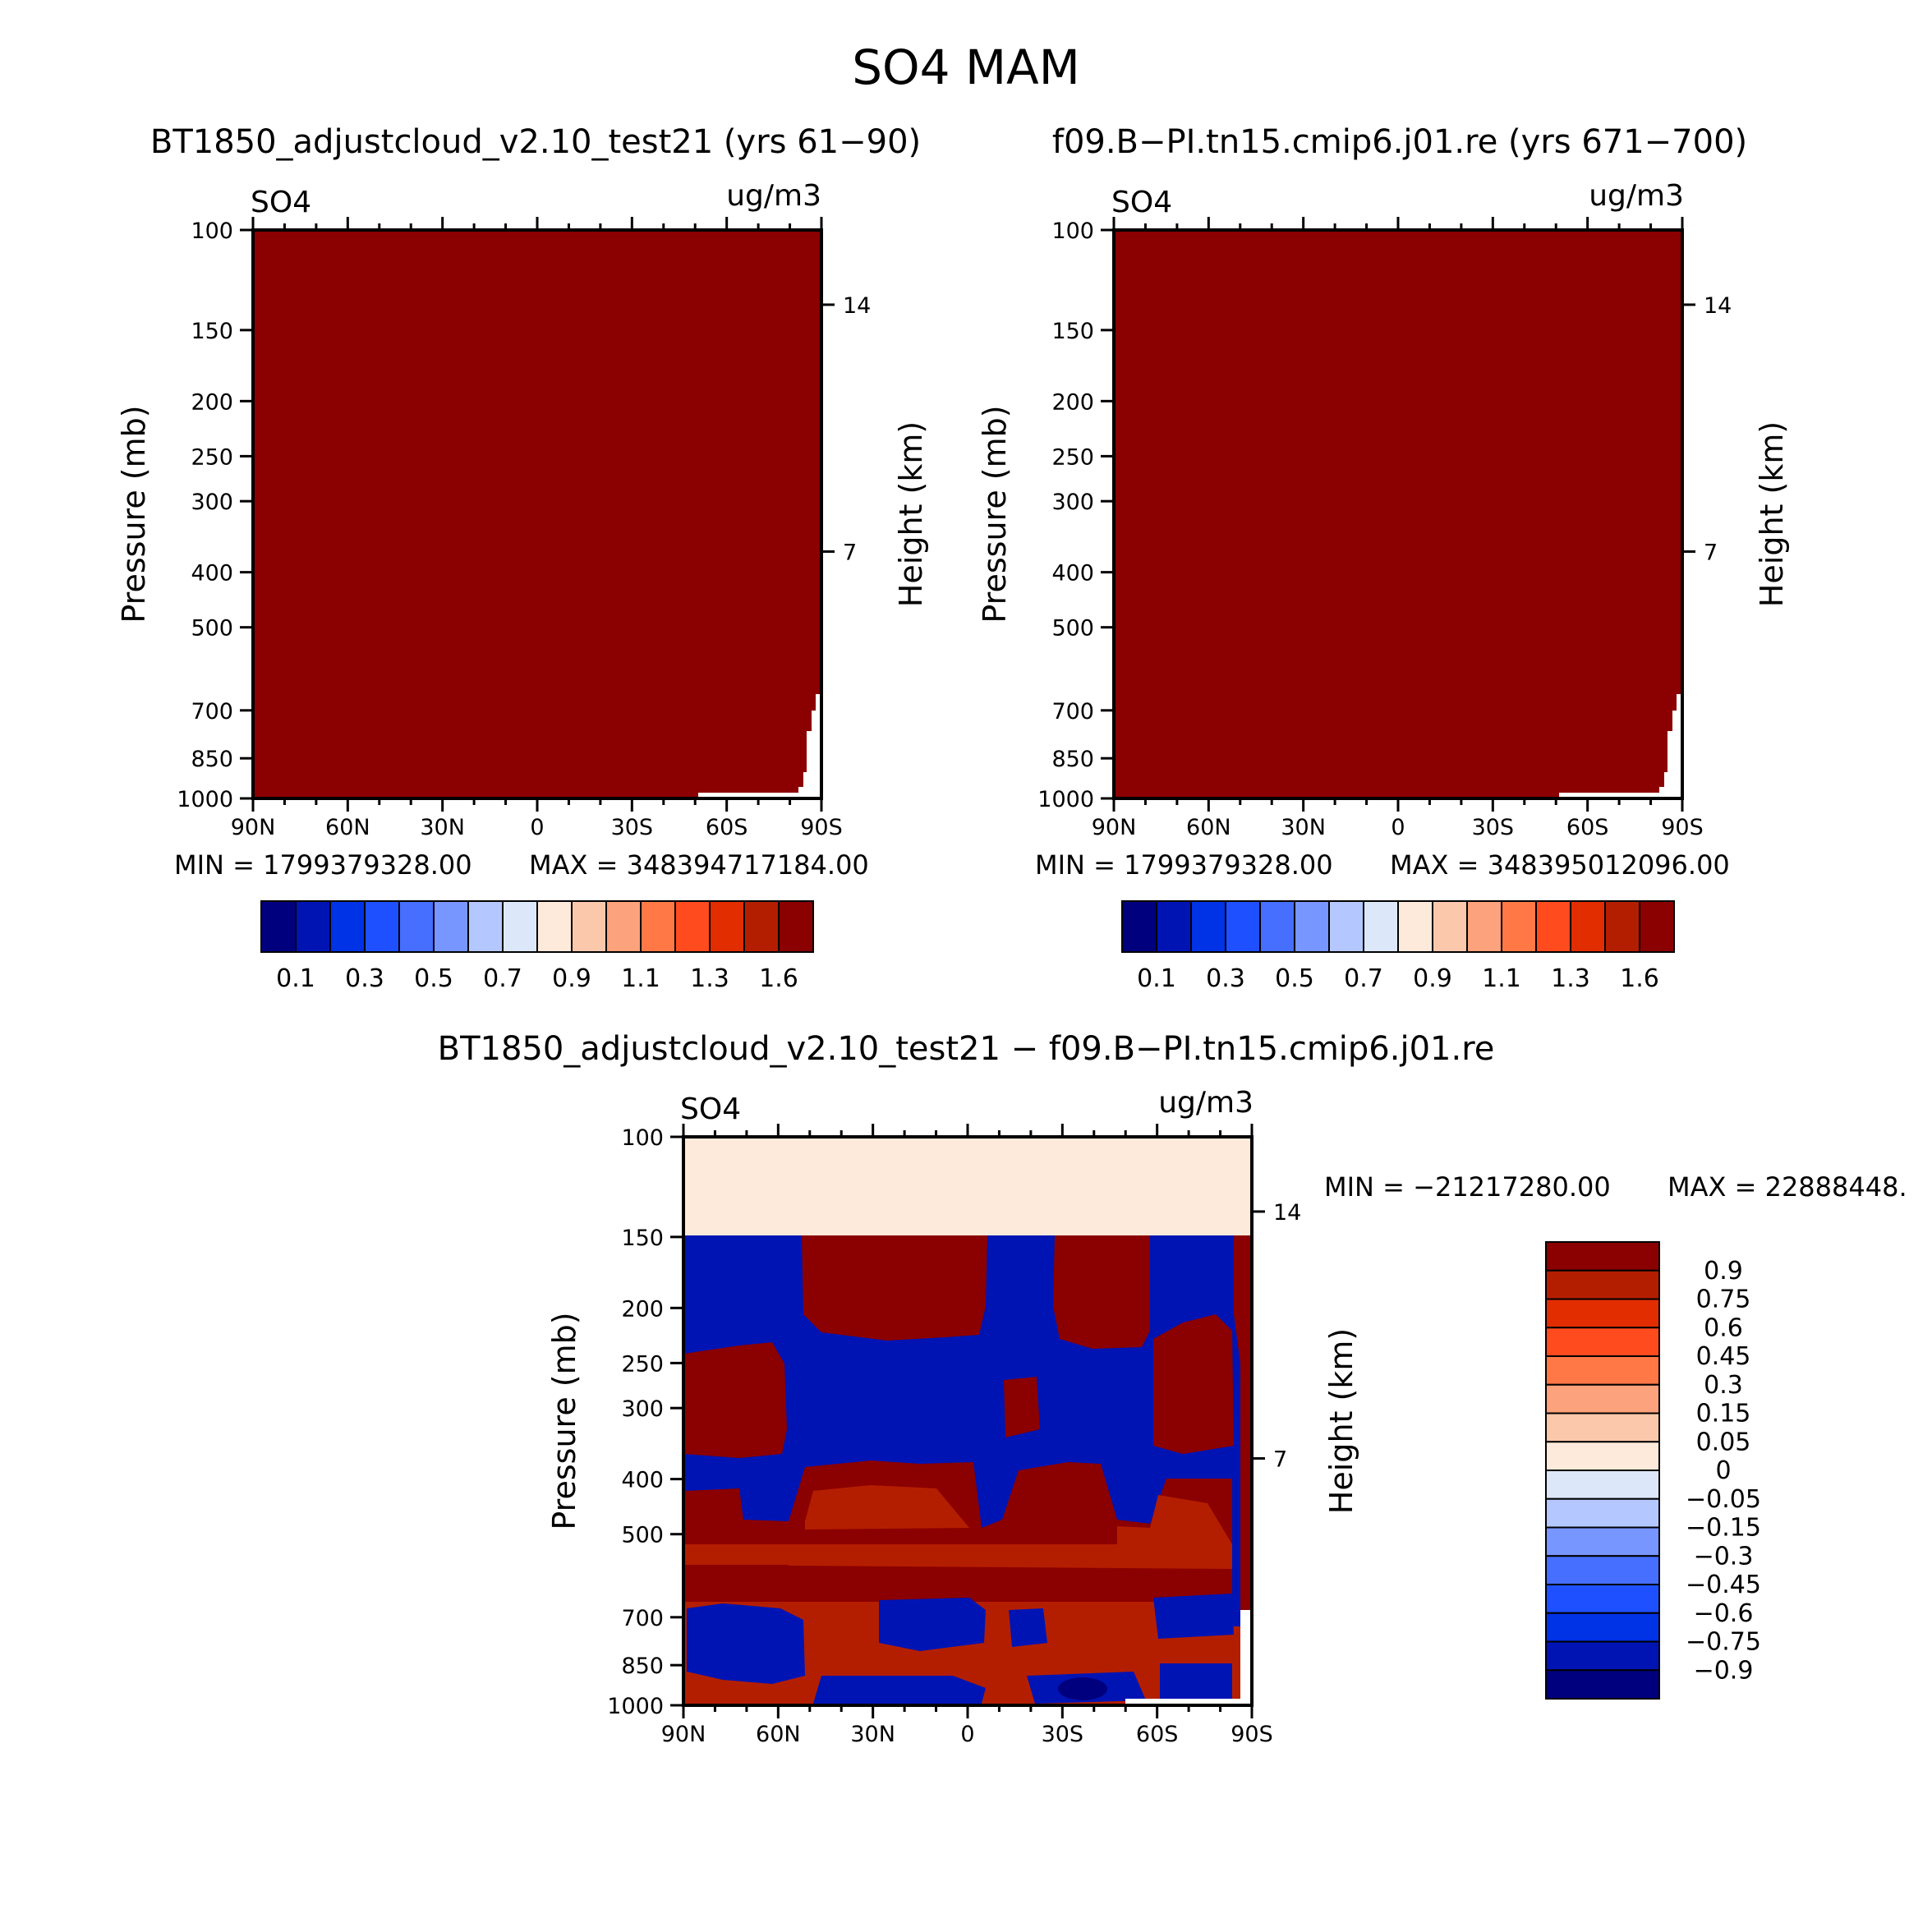 The height and width of the screenshot is (1932, 1932). I want to click on left-ytick-label: 400, so click(212, 573).